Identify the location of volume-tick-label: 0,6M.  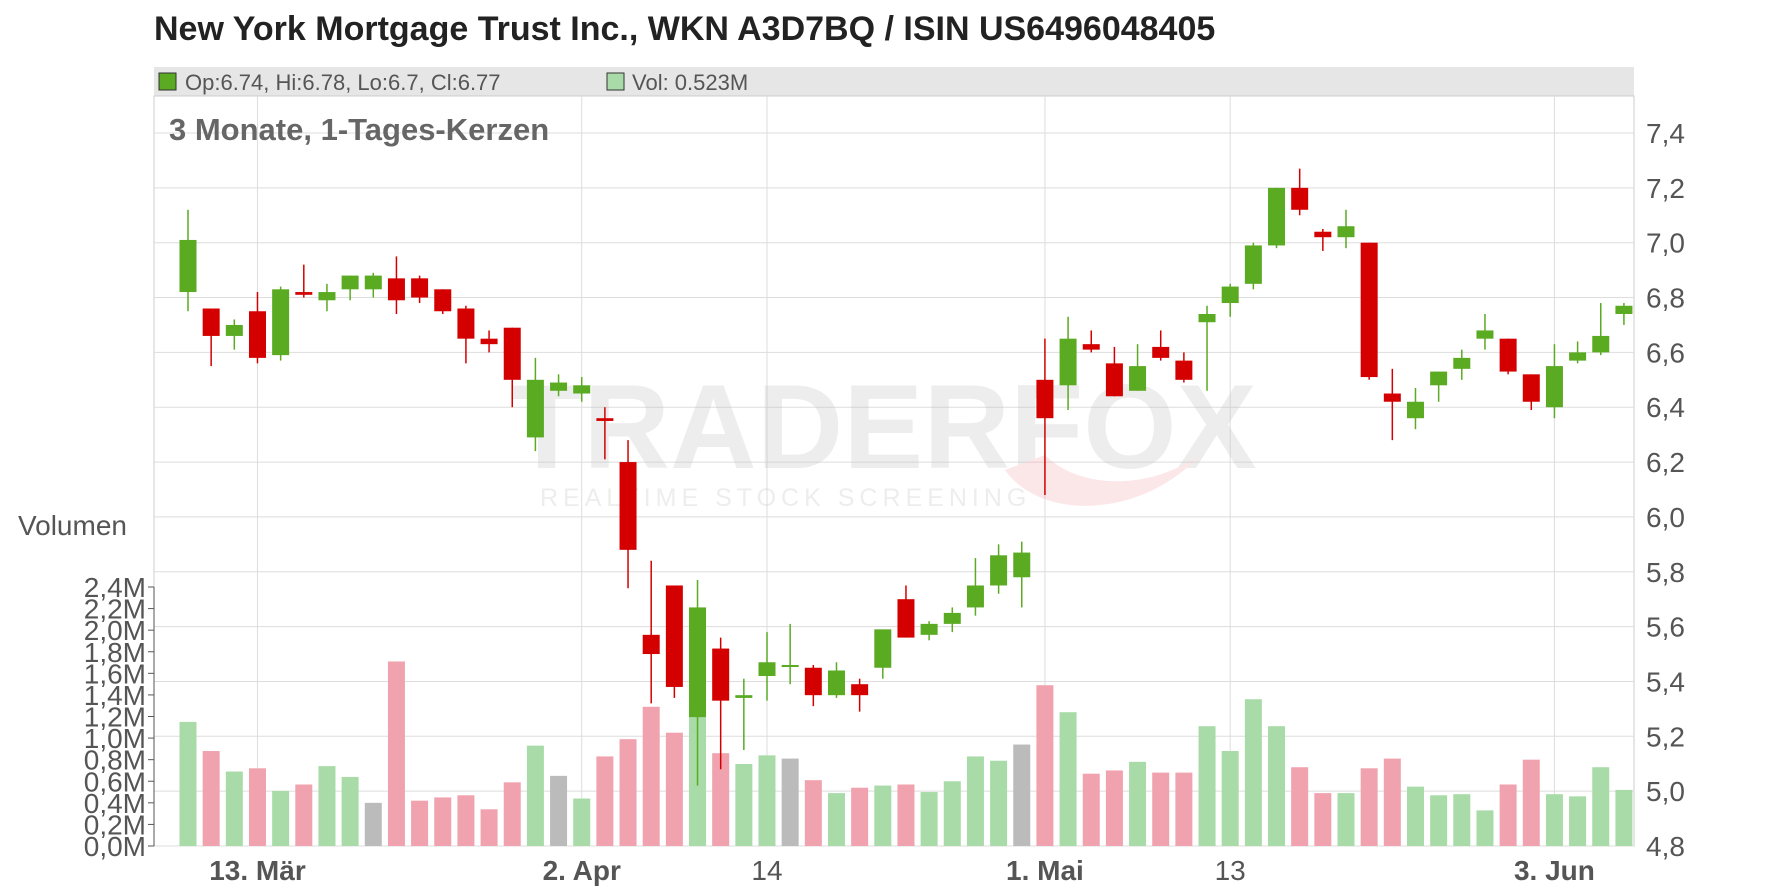
(115, 781).